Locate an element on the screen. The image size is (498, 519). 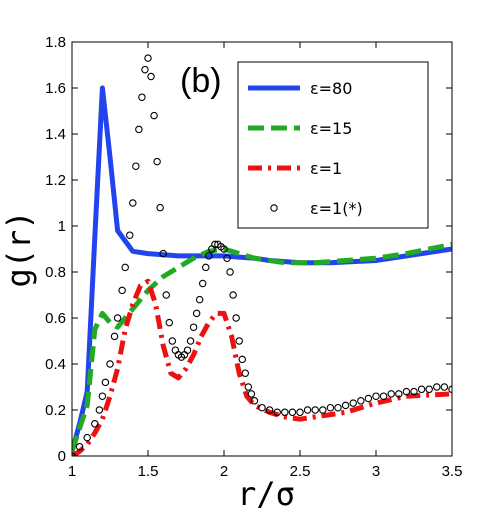
y-tick-label: 1.8 is located at coordinates (55, 42).